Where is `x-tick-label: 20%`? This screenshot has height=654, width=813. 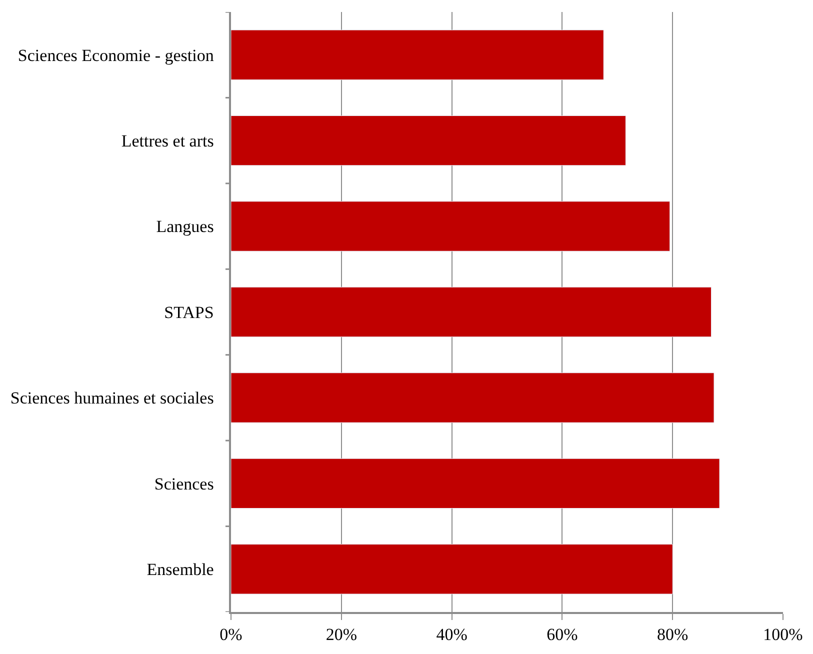
x-tick-label: 20% is located at coordinates (341, 634).